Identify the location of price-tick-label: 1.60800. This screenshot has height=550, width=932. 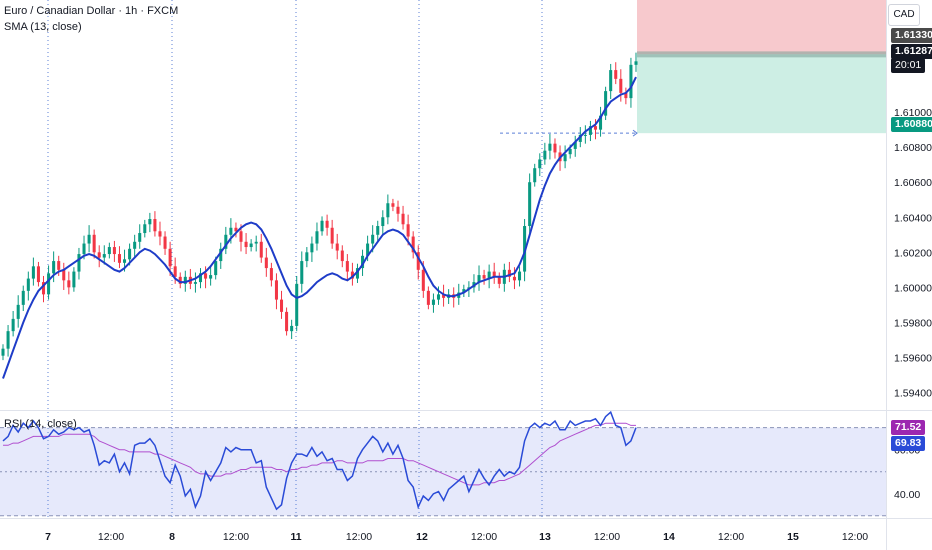
(913, 148).